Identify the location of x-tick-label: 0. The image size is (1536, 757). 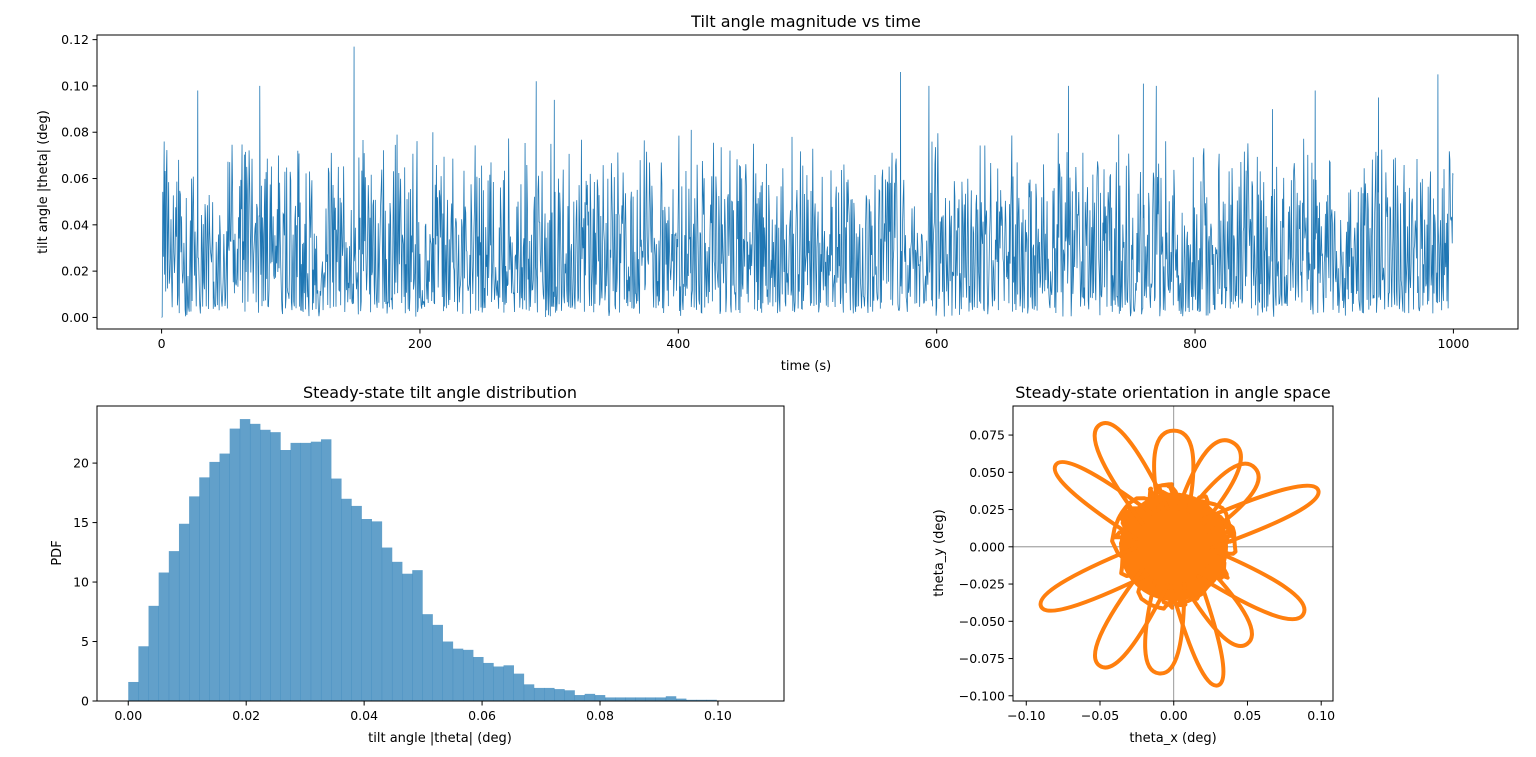
(162, 343).